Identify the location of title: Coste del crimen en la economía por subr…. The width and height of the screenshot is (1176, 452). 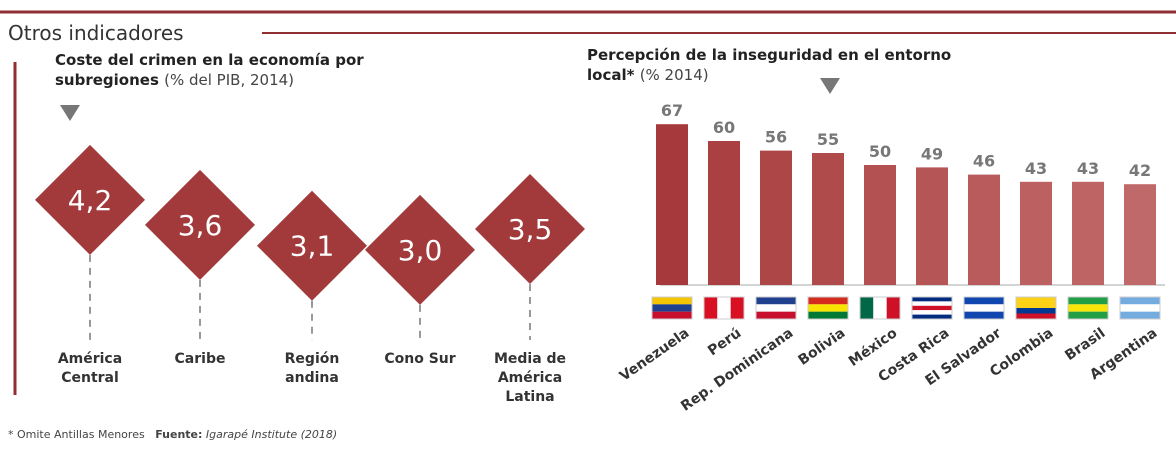
(209, 70).